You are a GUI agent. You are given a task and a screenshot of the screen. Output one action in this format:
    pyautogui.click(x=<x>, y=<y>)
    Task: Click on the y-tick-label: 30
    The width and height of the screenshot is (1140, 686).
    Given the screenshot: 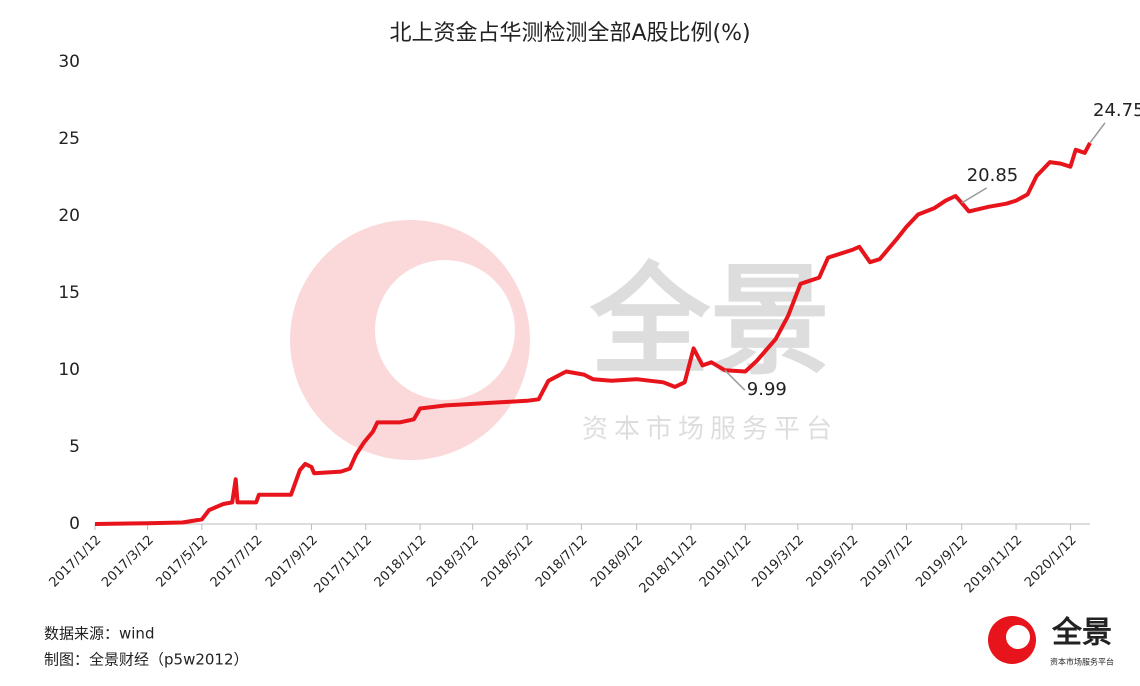 What is the action you would take?
    pyautogui.click(x=69, y=62)
    